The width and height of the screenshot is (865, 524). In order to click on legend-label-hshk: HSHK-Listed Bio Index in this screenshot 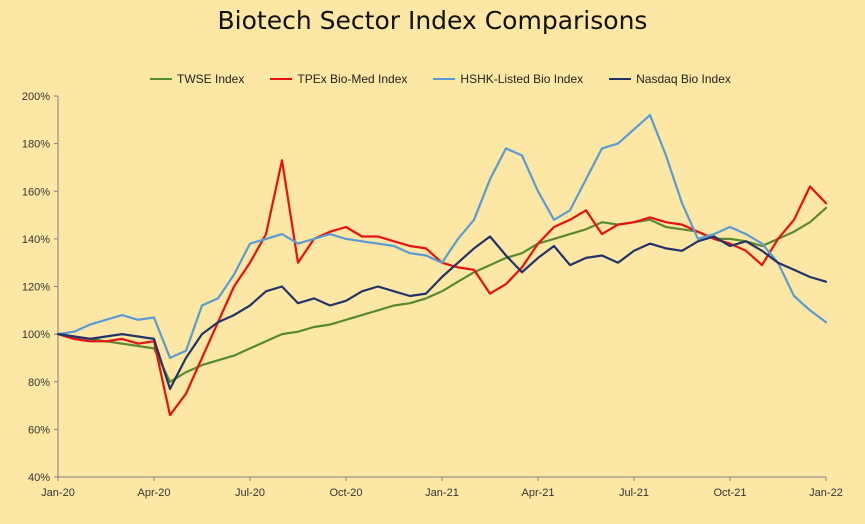, I will do `click(522, 79)`.